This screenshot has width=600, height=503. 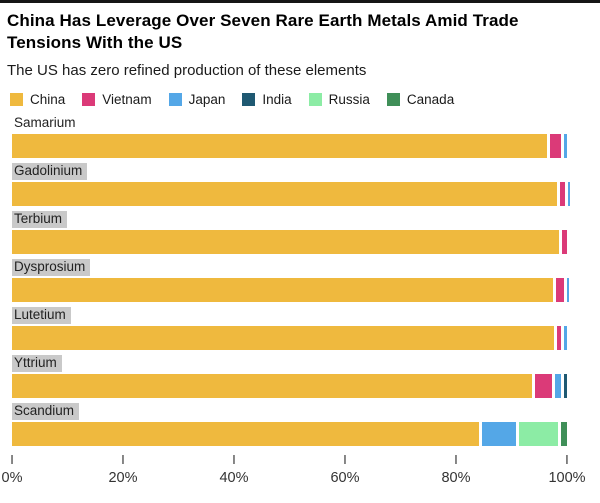 I want to click on legend-item-china: China, so click(x=37, y=99).